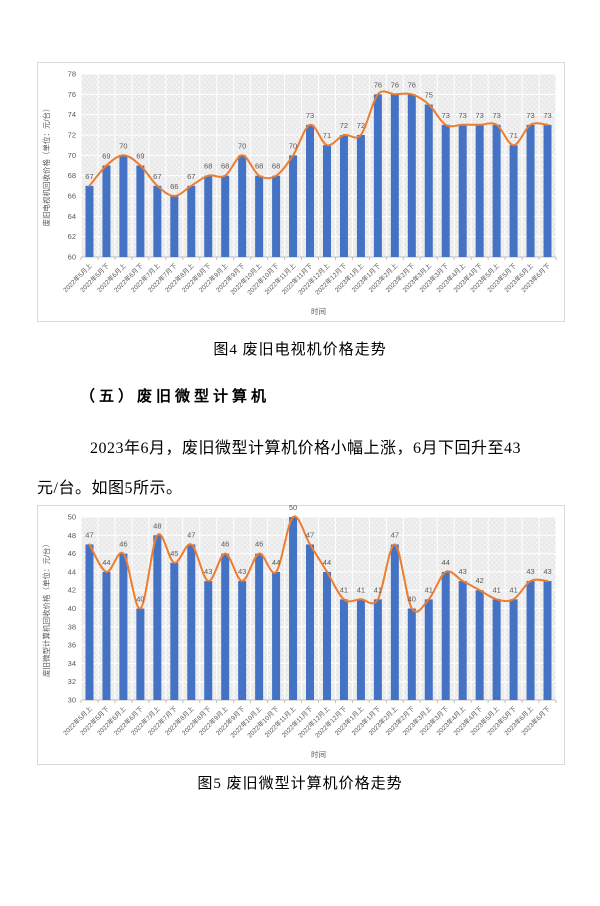 The image size is (600, 906). What do you see at coordinates (72, 681) in the screenshot?
I see `y-tick-label: 32` at bounding box center [72, 681].